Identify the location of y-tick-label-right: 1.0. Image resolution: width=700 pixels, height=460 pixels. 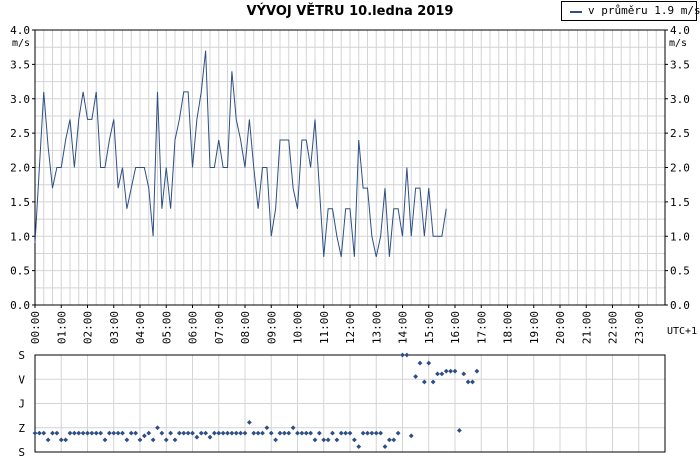
(680, 236).